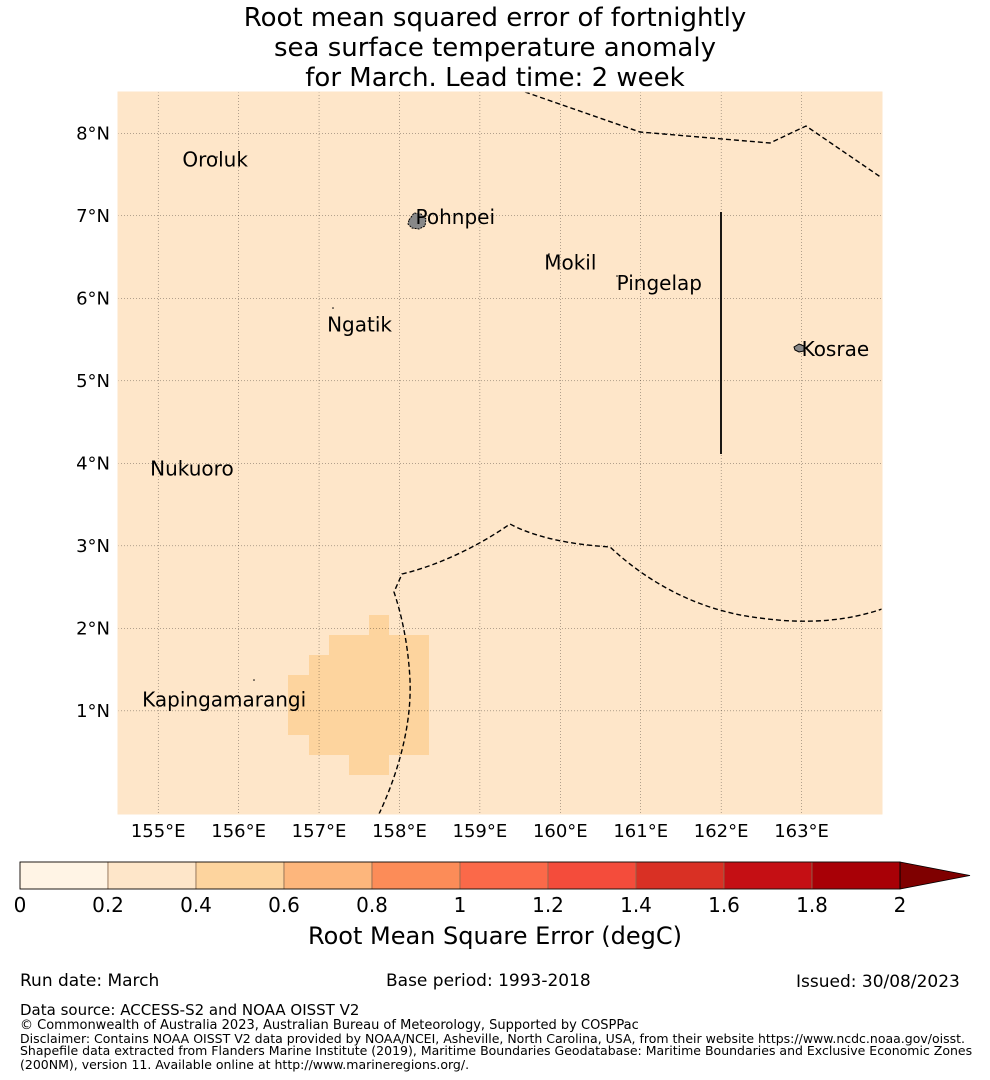 The image size is (990, 1080). What do you see at coordinates (495, 936) in the screenshot?
I see `colorbar-label: Root Mean Square Error (degC)` at bounding box center [495, 936].